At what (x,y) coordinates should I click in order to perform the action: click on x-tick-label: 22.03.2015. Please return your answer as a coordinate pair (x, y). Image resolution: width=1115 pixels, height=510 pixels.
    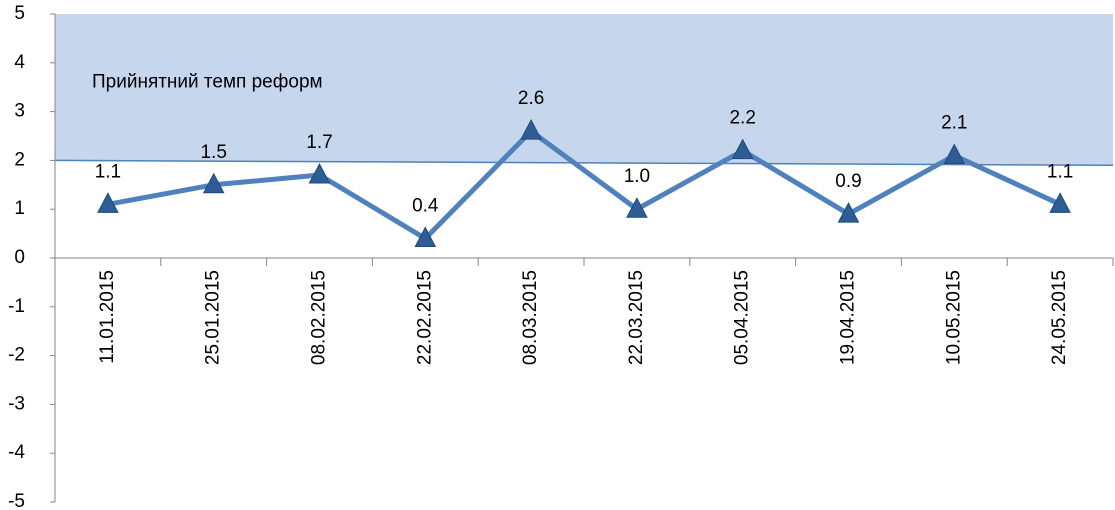
    Looking at the image, I should click on (636, 317).